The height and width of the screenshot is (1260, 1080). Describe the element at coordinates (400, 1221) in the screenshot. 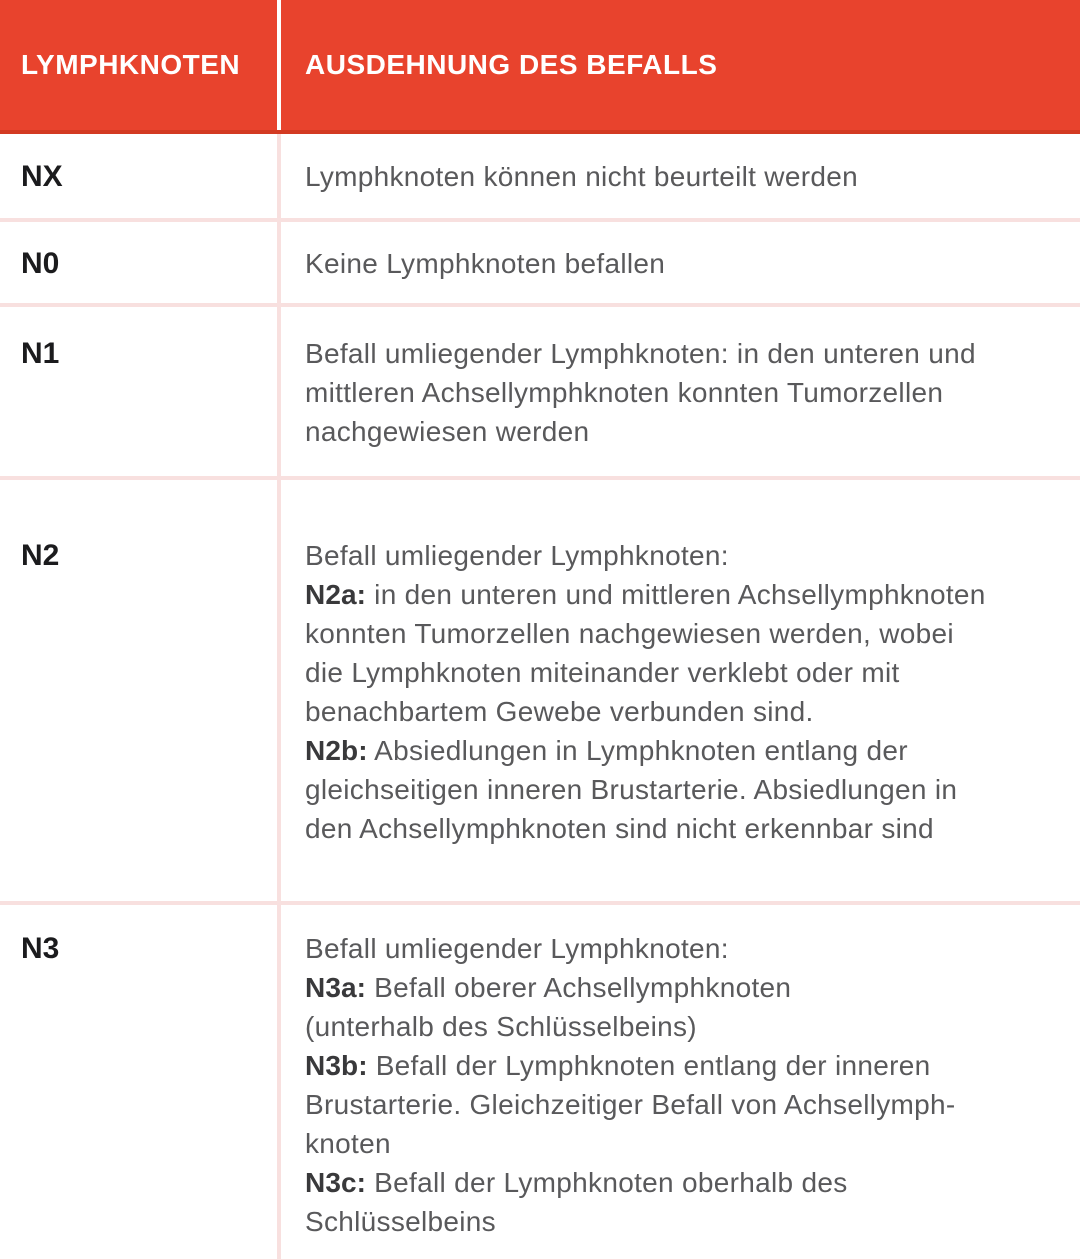

I see `text-line: Schlüsselbeins` at that location.